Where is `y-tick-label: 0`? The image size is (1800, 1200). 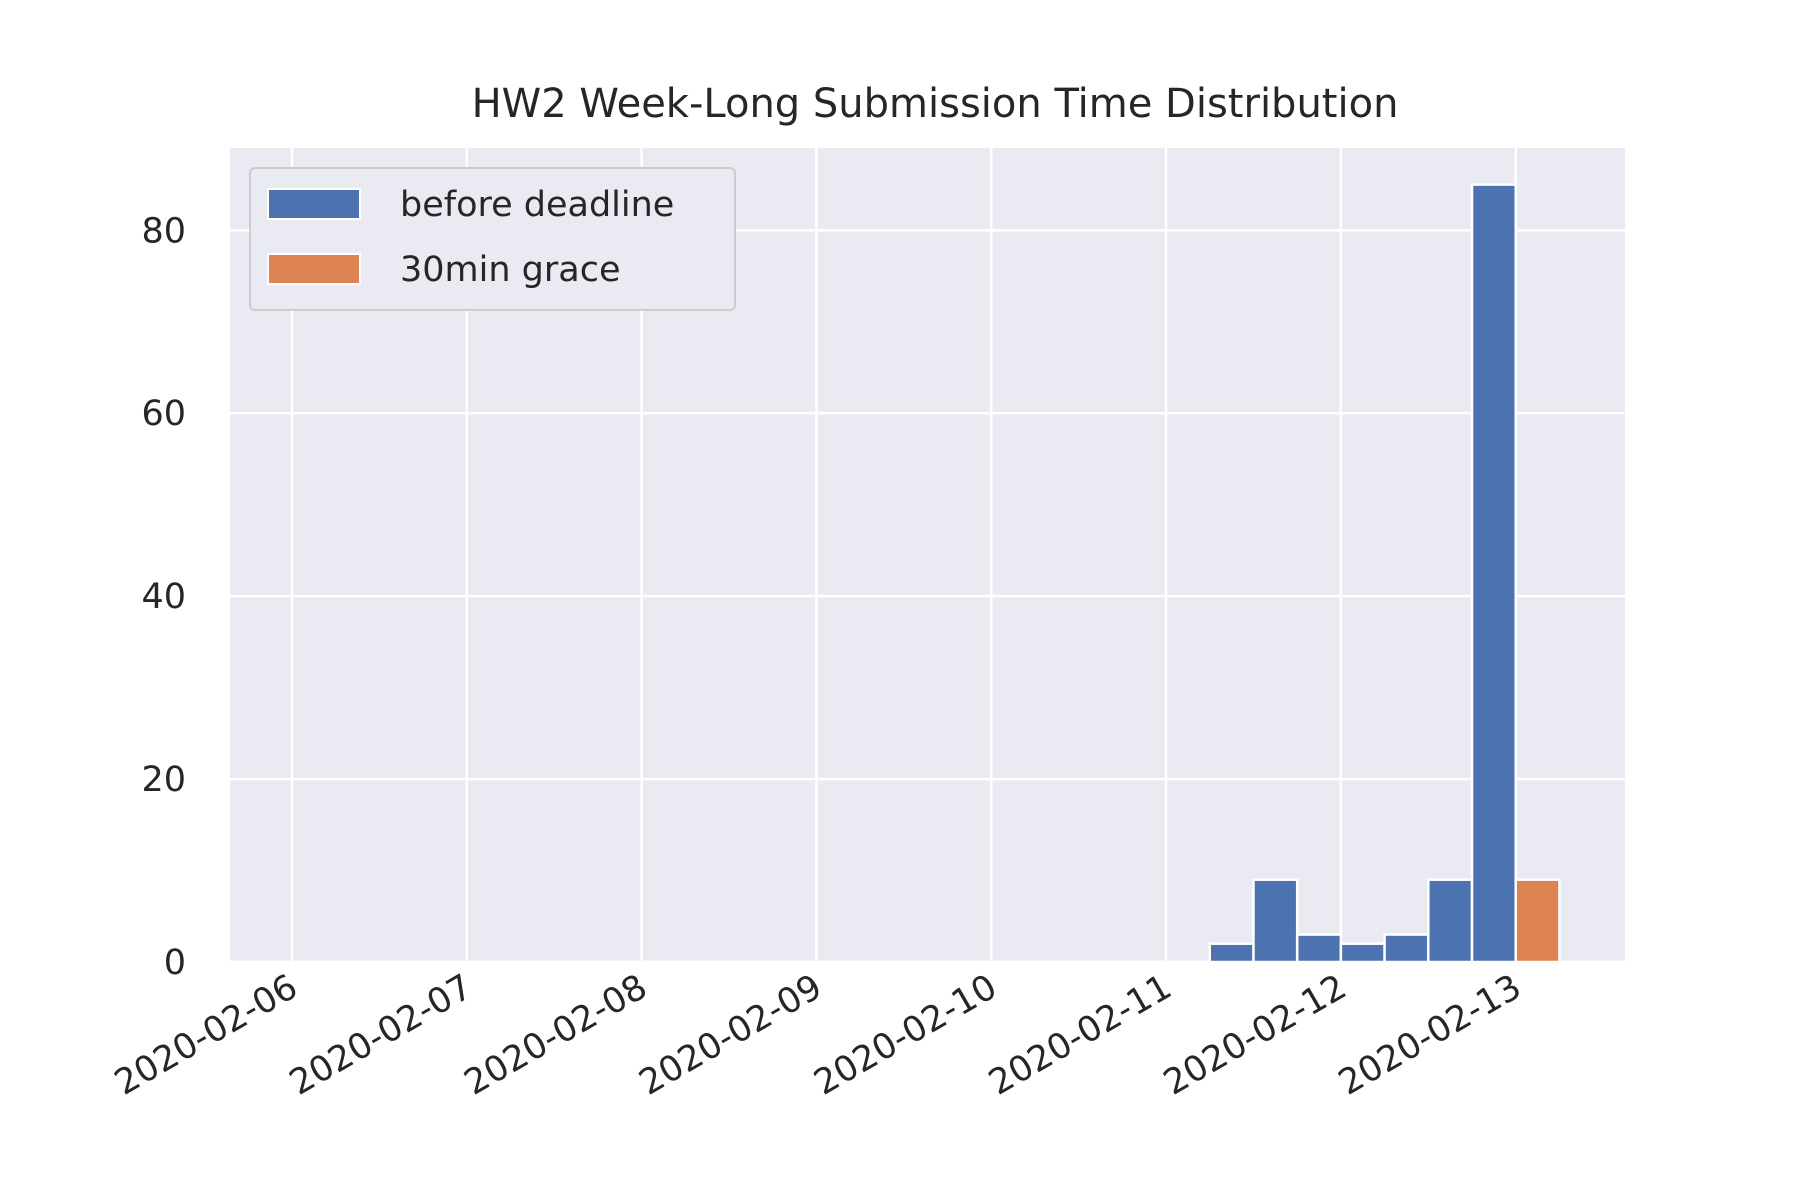 y-tick-label: 0 is located at coordinates (175, 963).